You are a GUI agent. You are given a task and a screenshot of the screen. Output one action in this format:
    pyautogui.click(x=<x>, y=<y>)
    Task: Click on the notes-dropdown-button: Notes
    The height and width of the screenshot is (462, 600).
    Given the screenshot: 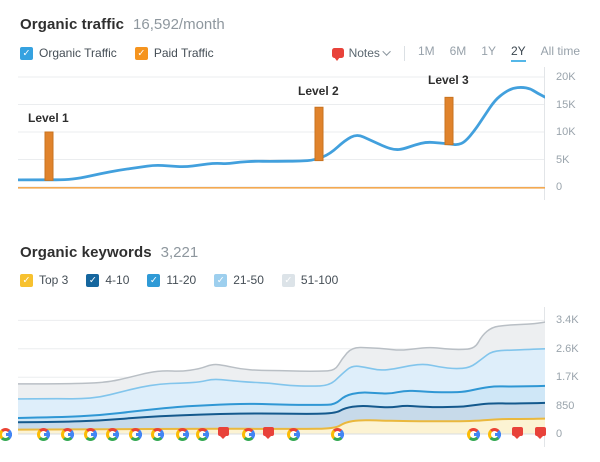 What is the action you would take?
    pyautogui.click(x=361, y=53)
    